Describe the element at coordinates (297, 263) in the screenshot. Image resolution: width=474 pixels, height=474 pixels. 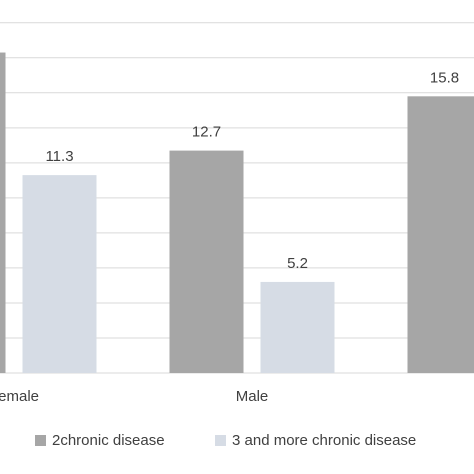
I see `data-label: 5.2` at that location.